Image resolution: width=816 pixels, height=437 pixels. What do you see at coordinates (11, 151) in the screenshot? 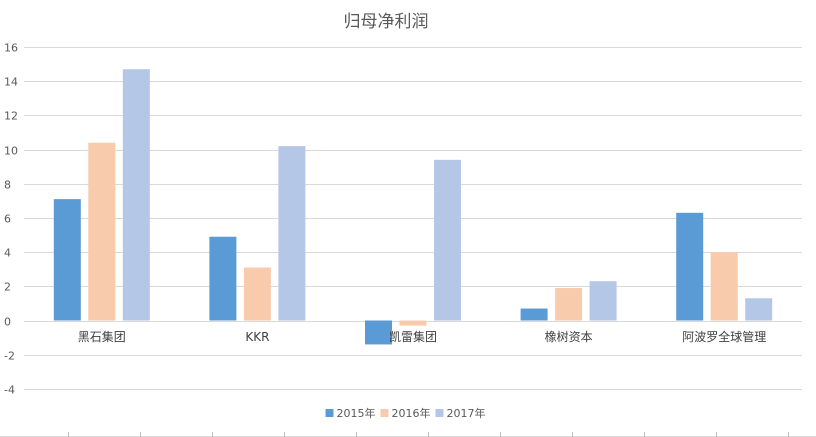
I see `y-tick-label: 10` at bounding box center [11, 151].